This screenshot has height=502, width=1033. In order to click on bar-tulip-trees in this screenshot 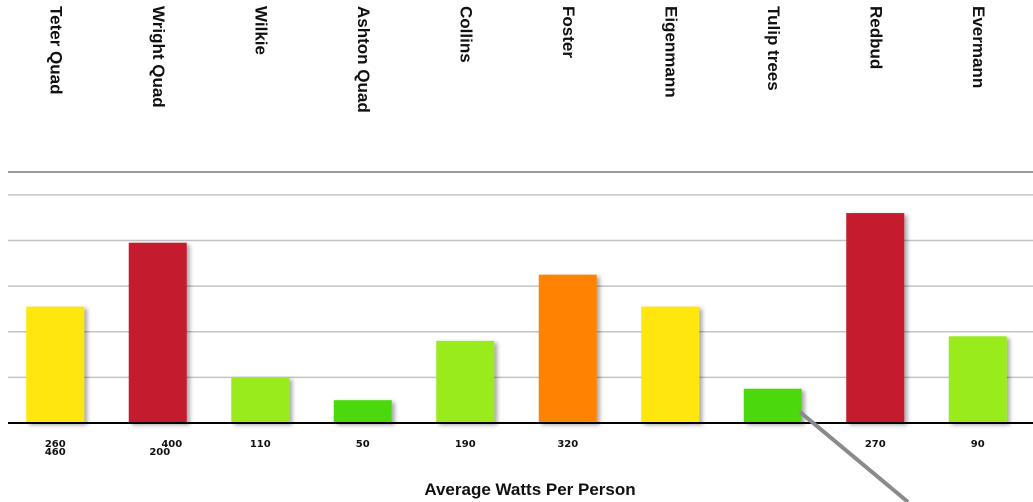, I will do `click(772, 405)`.